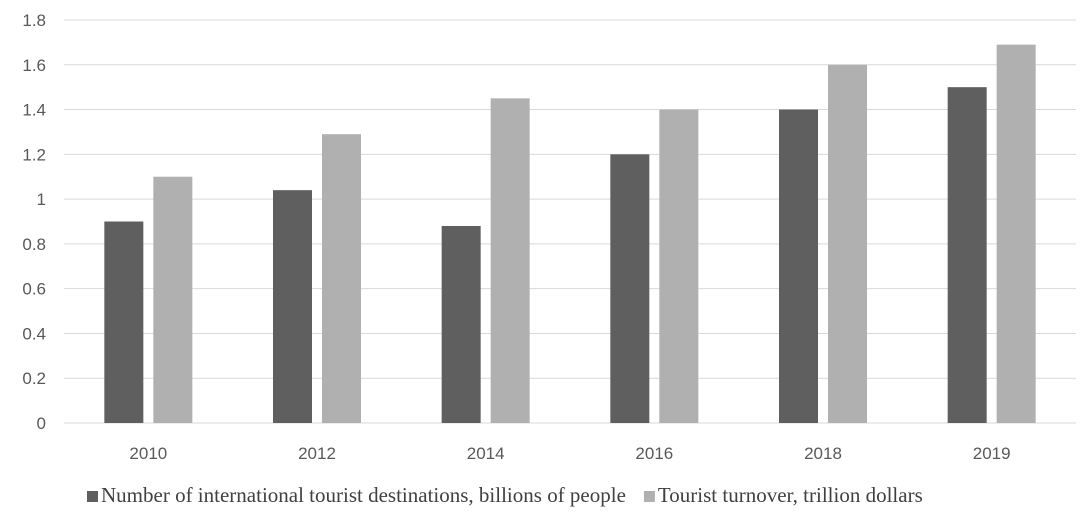 The image size is (1089, 520). Describe the element at coordinates (967, 255) in the screenshot. I see `bar-series-1-2019` at that location.